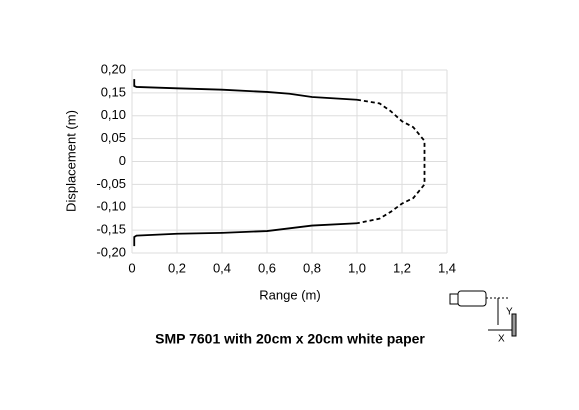 This screenshot has height=410, width=579. I want to click on diagram-x-label: X, so click(501, 339).